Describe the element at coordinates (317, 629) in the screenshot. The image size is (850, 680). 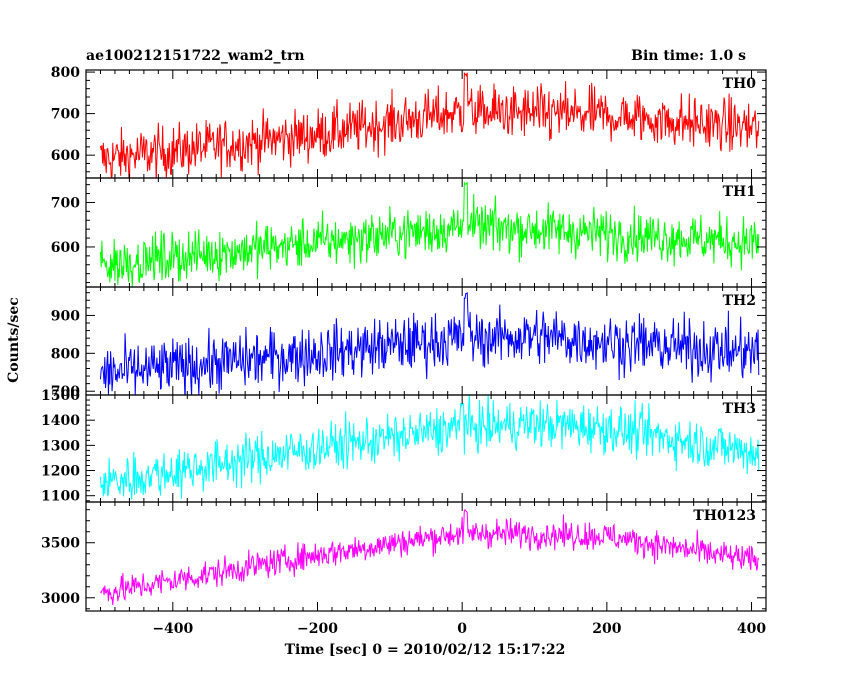
I see `x-tick-label: −200` at that location.